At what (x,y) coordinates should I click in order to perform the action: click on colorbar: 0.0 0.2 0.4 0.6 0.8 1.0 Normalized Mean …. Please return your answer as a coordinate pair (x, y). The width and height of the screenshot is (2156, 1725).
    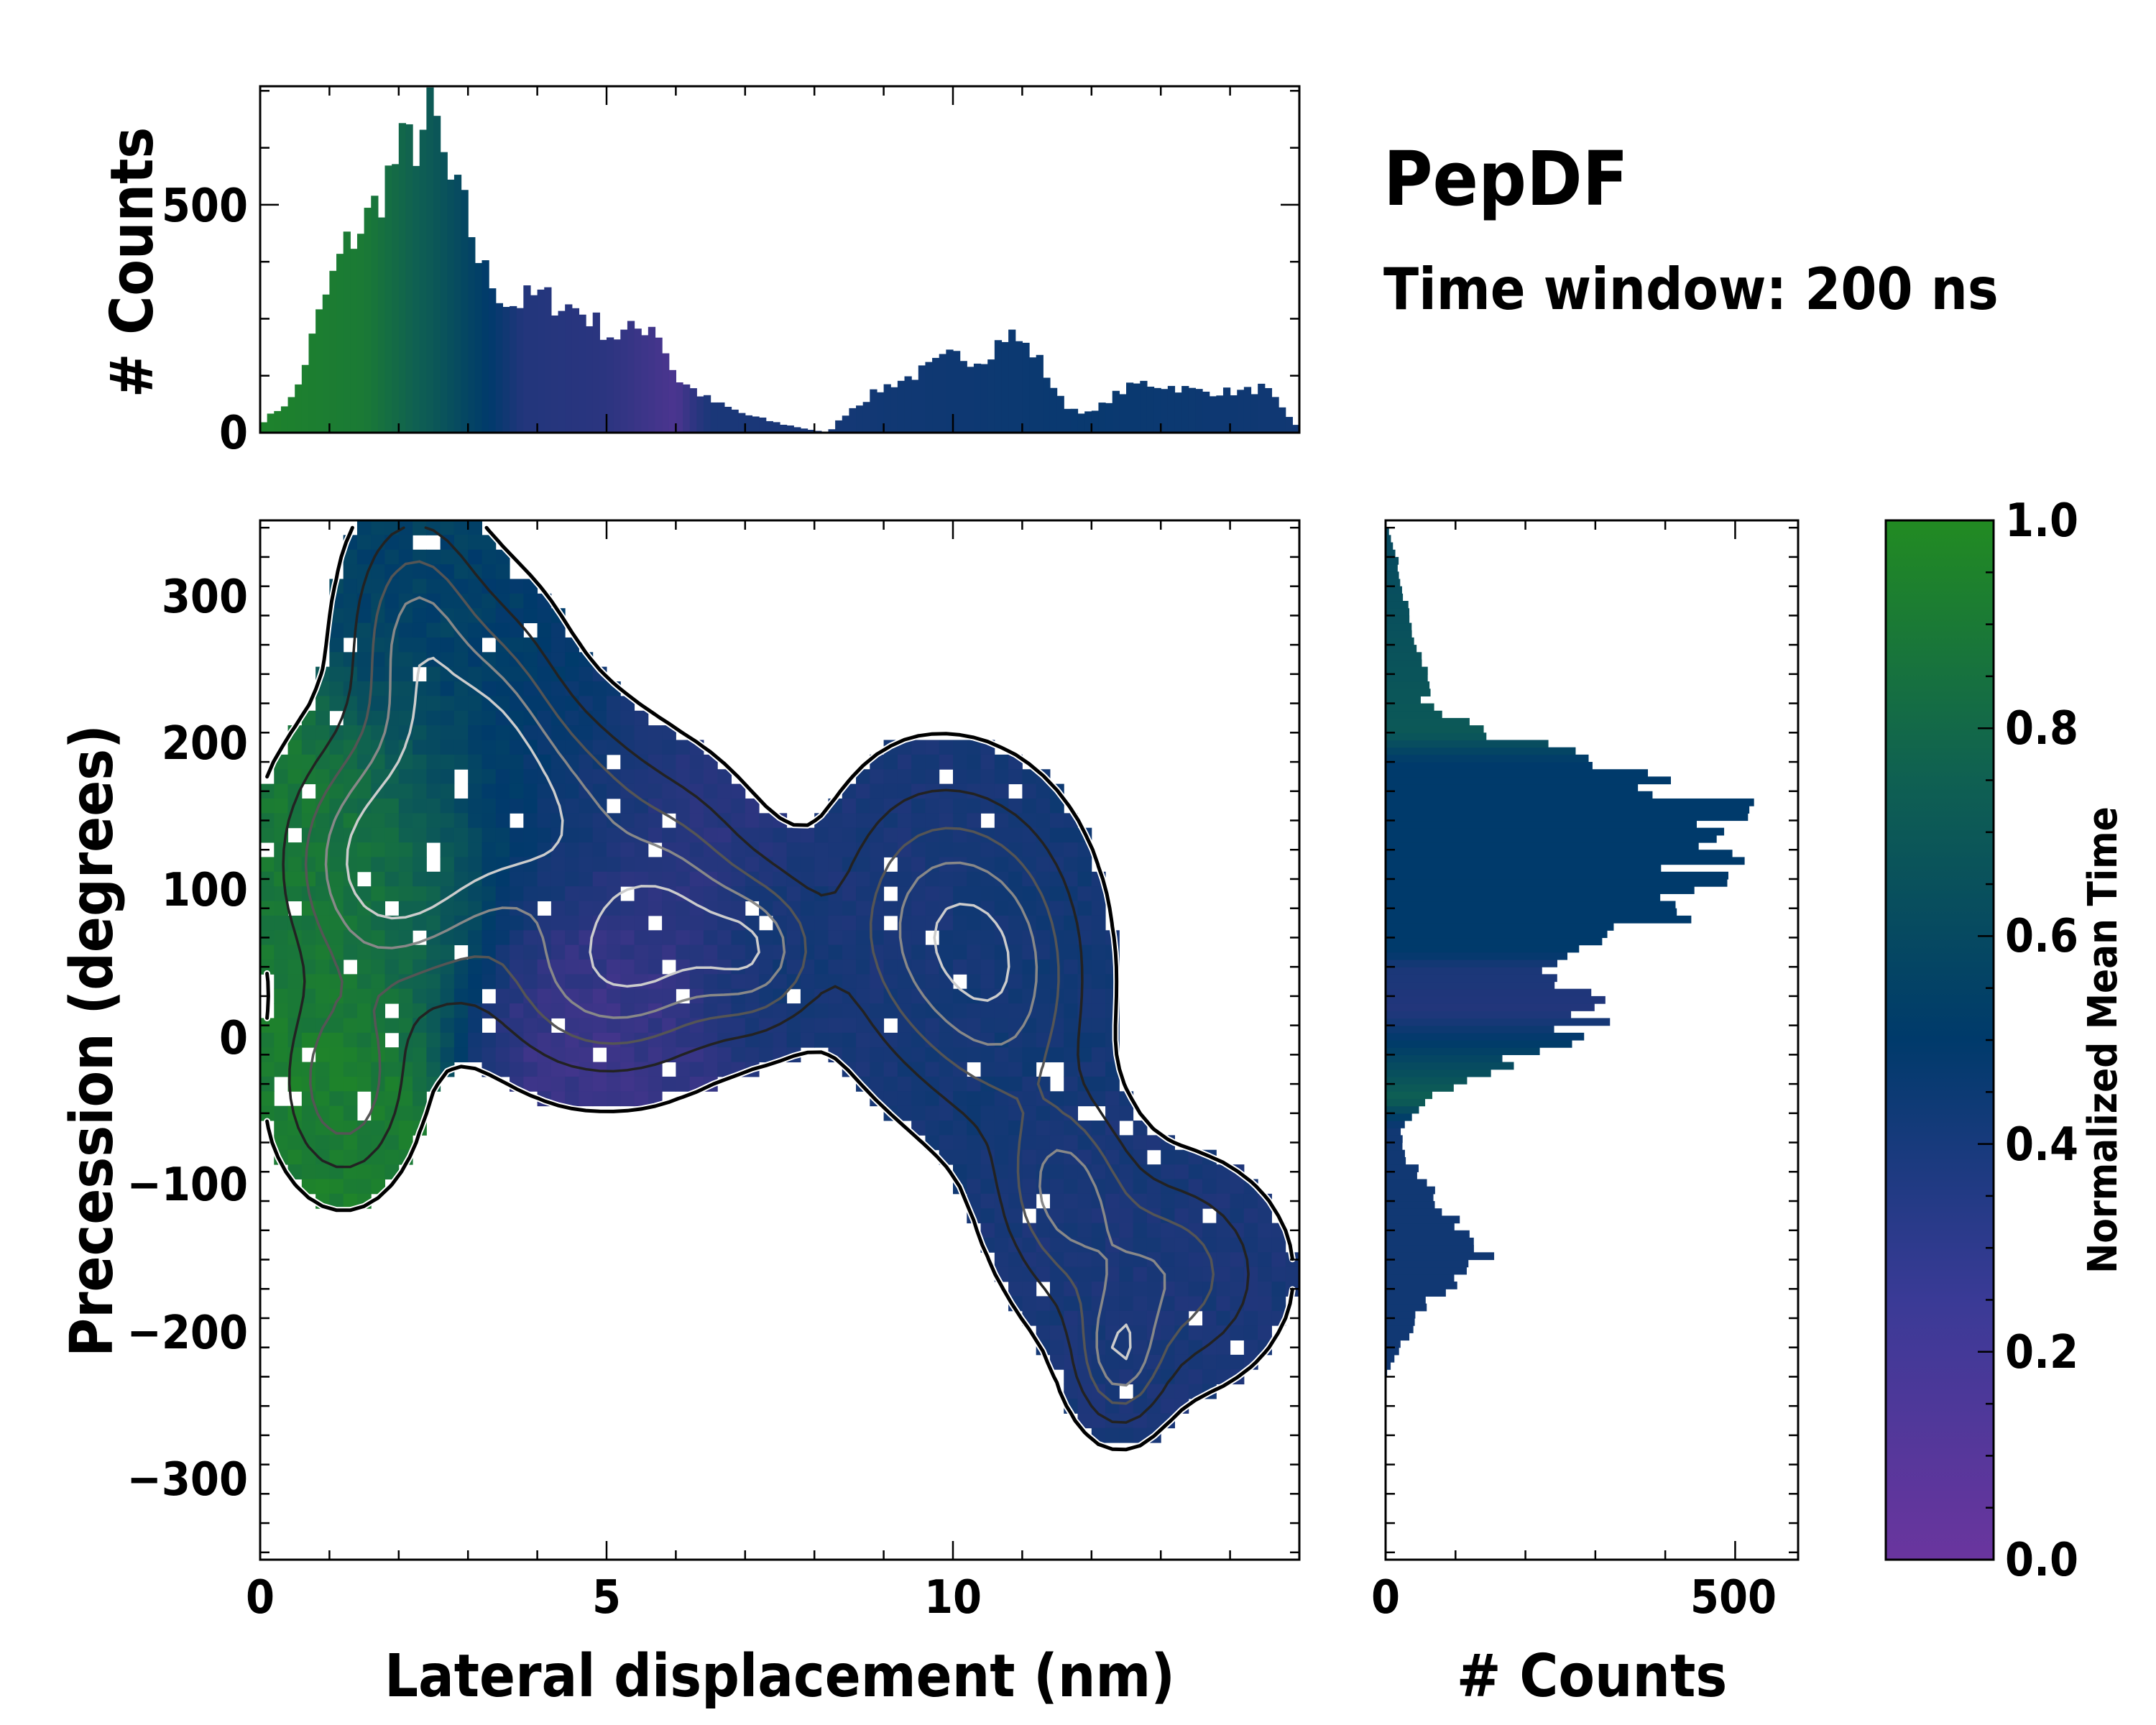
    Looking at the image, I should click on (2005, 1040).